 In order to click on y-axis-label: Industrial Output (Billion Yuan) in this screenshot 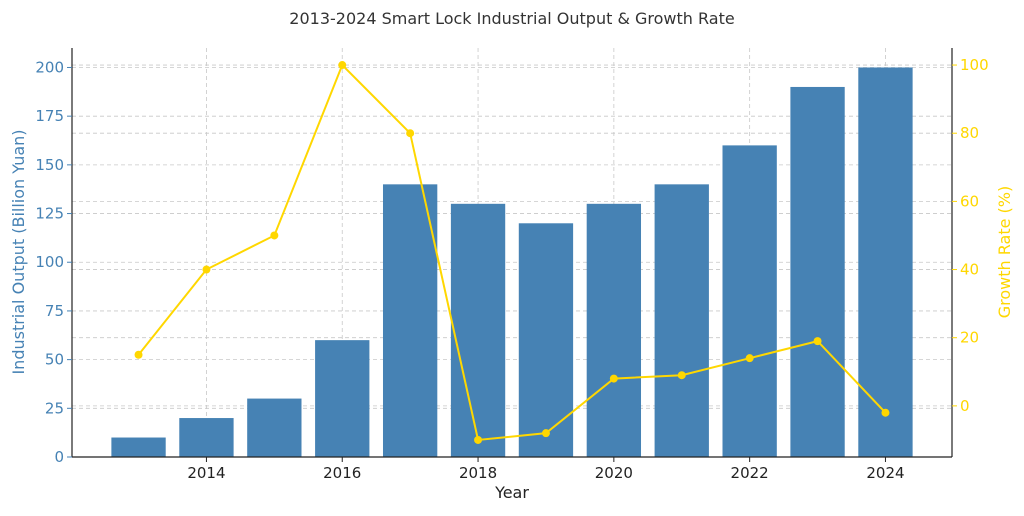, I will do `click(18, 251)`.